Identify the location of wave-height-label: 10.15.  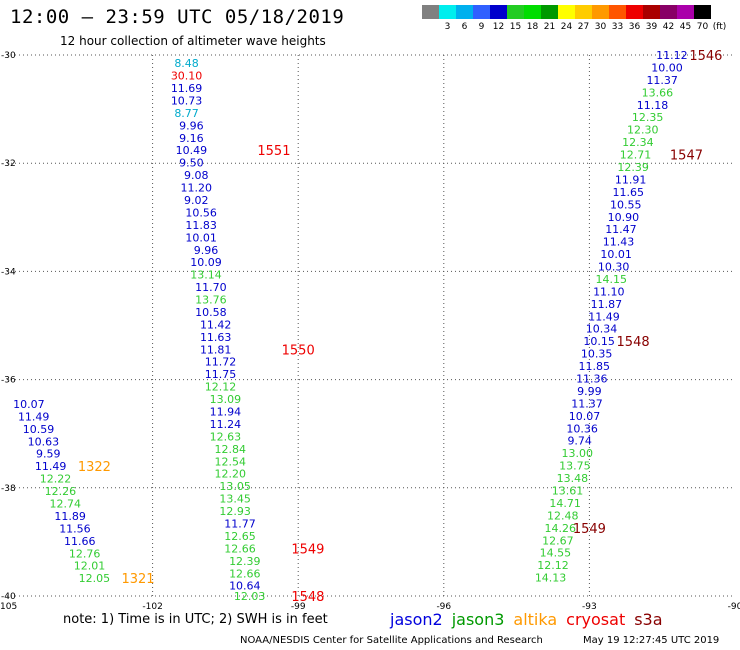
(599, 341).